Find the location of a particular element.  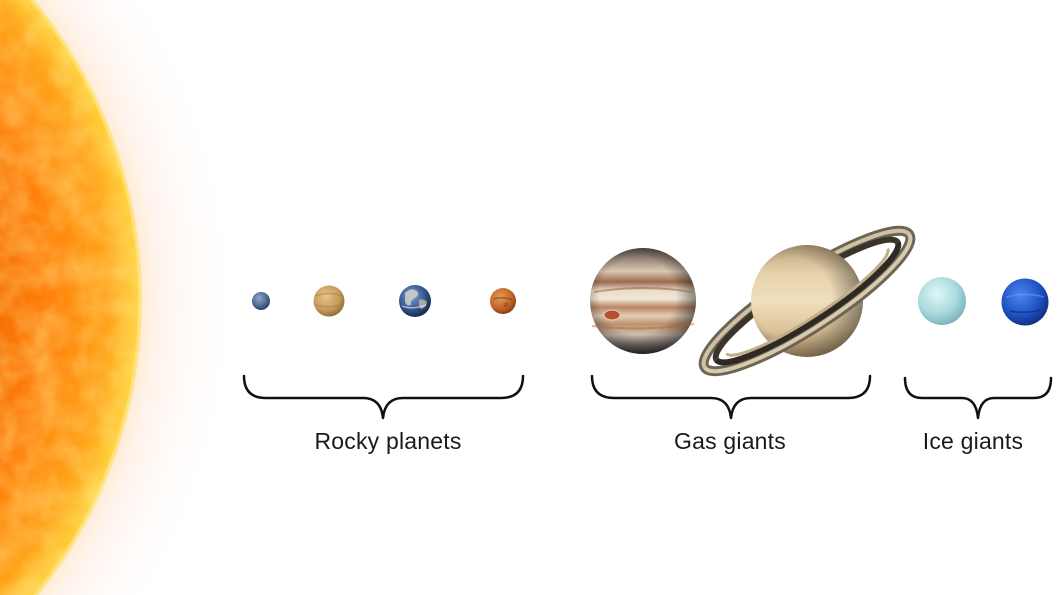

brace-rocky is located at coordinates (383, 397).